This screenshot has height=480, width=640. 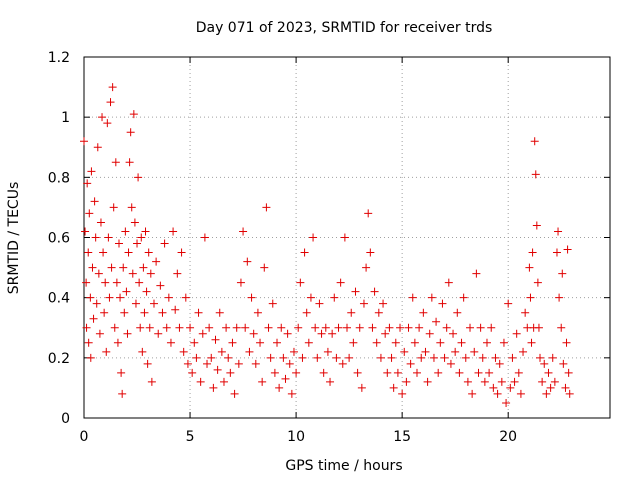 I want to click on y-tick-label: 0.6, so click(x=59, y=239).